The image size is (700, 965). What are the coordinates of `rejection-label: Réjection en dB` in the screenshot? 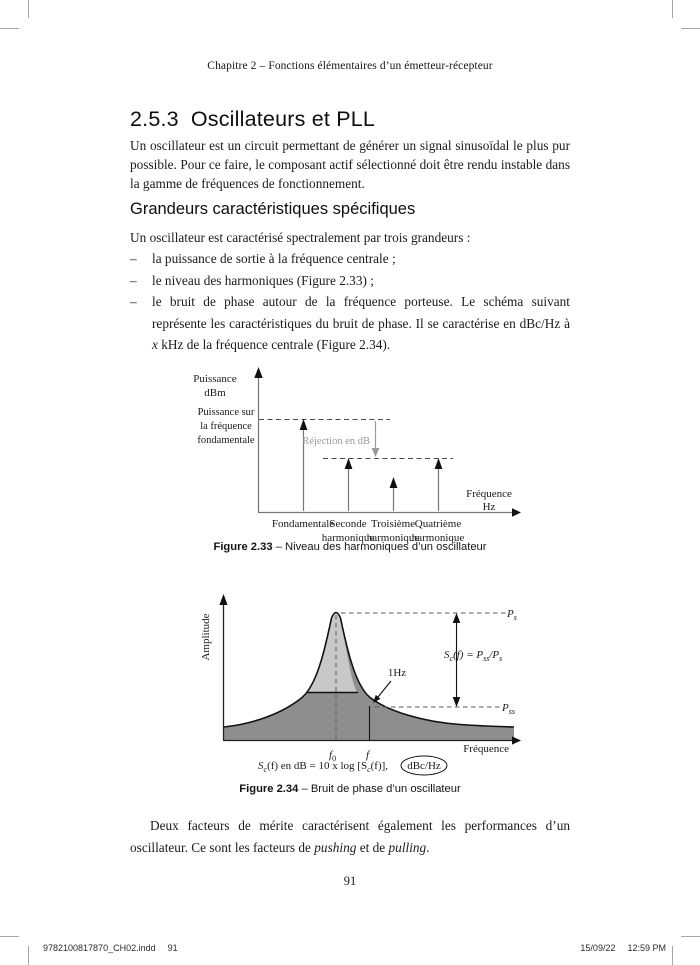 It's located at (336, 441).